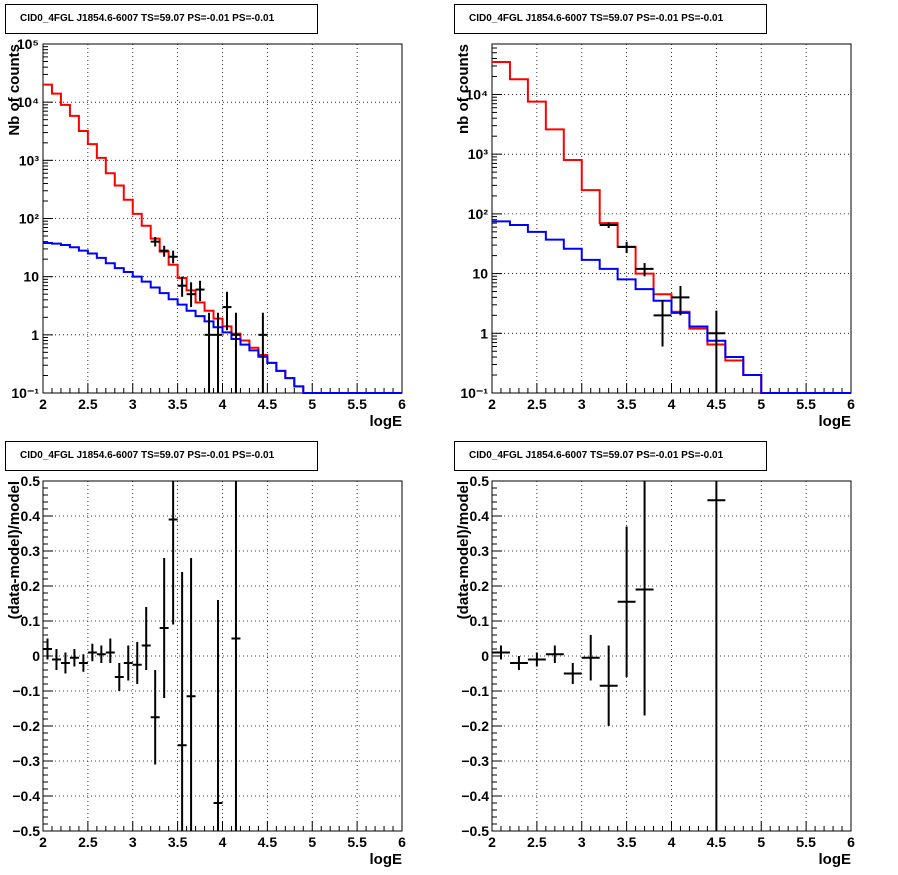 This screenshot has width=898, height=875. I want to click on y-tick-label: −0.3, so click(26, 761).